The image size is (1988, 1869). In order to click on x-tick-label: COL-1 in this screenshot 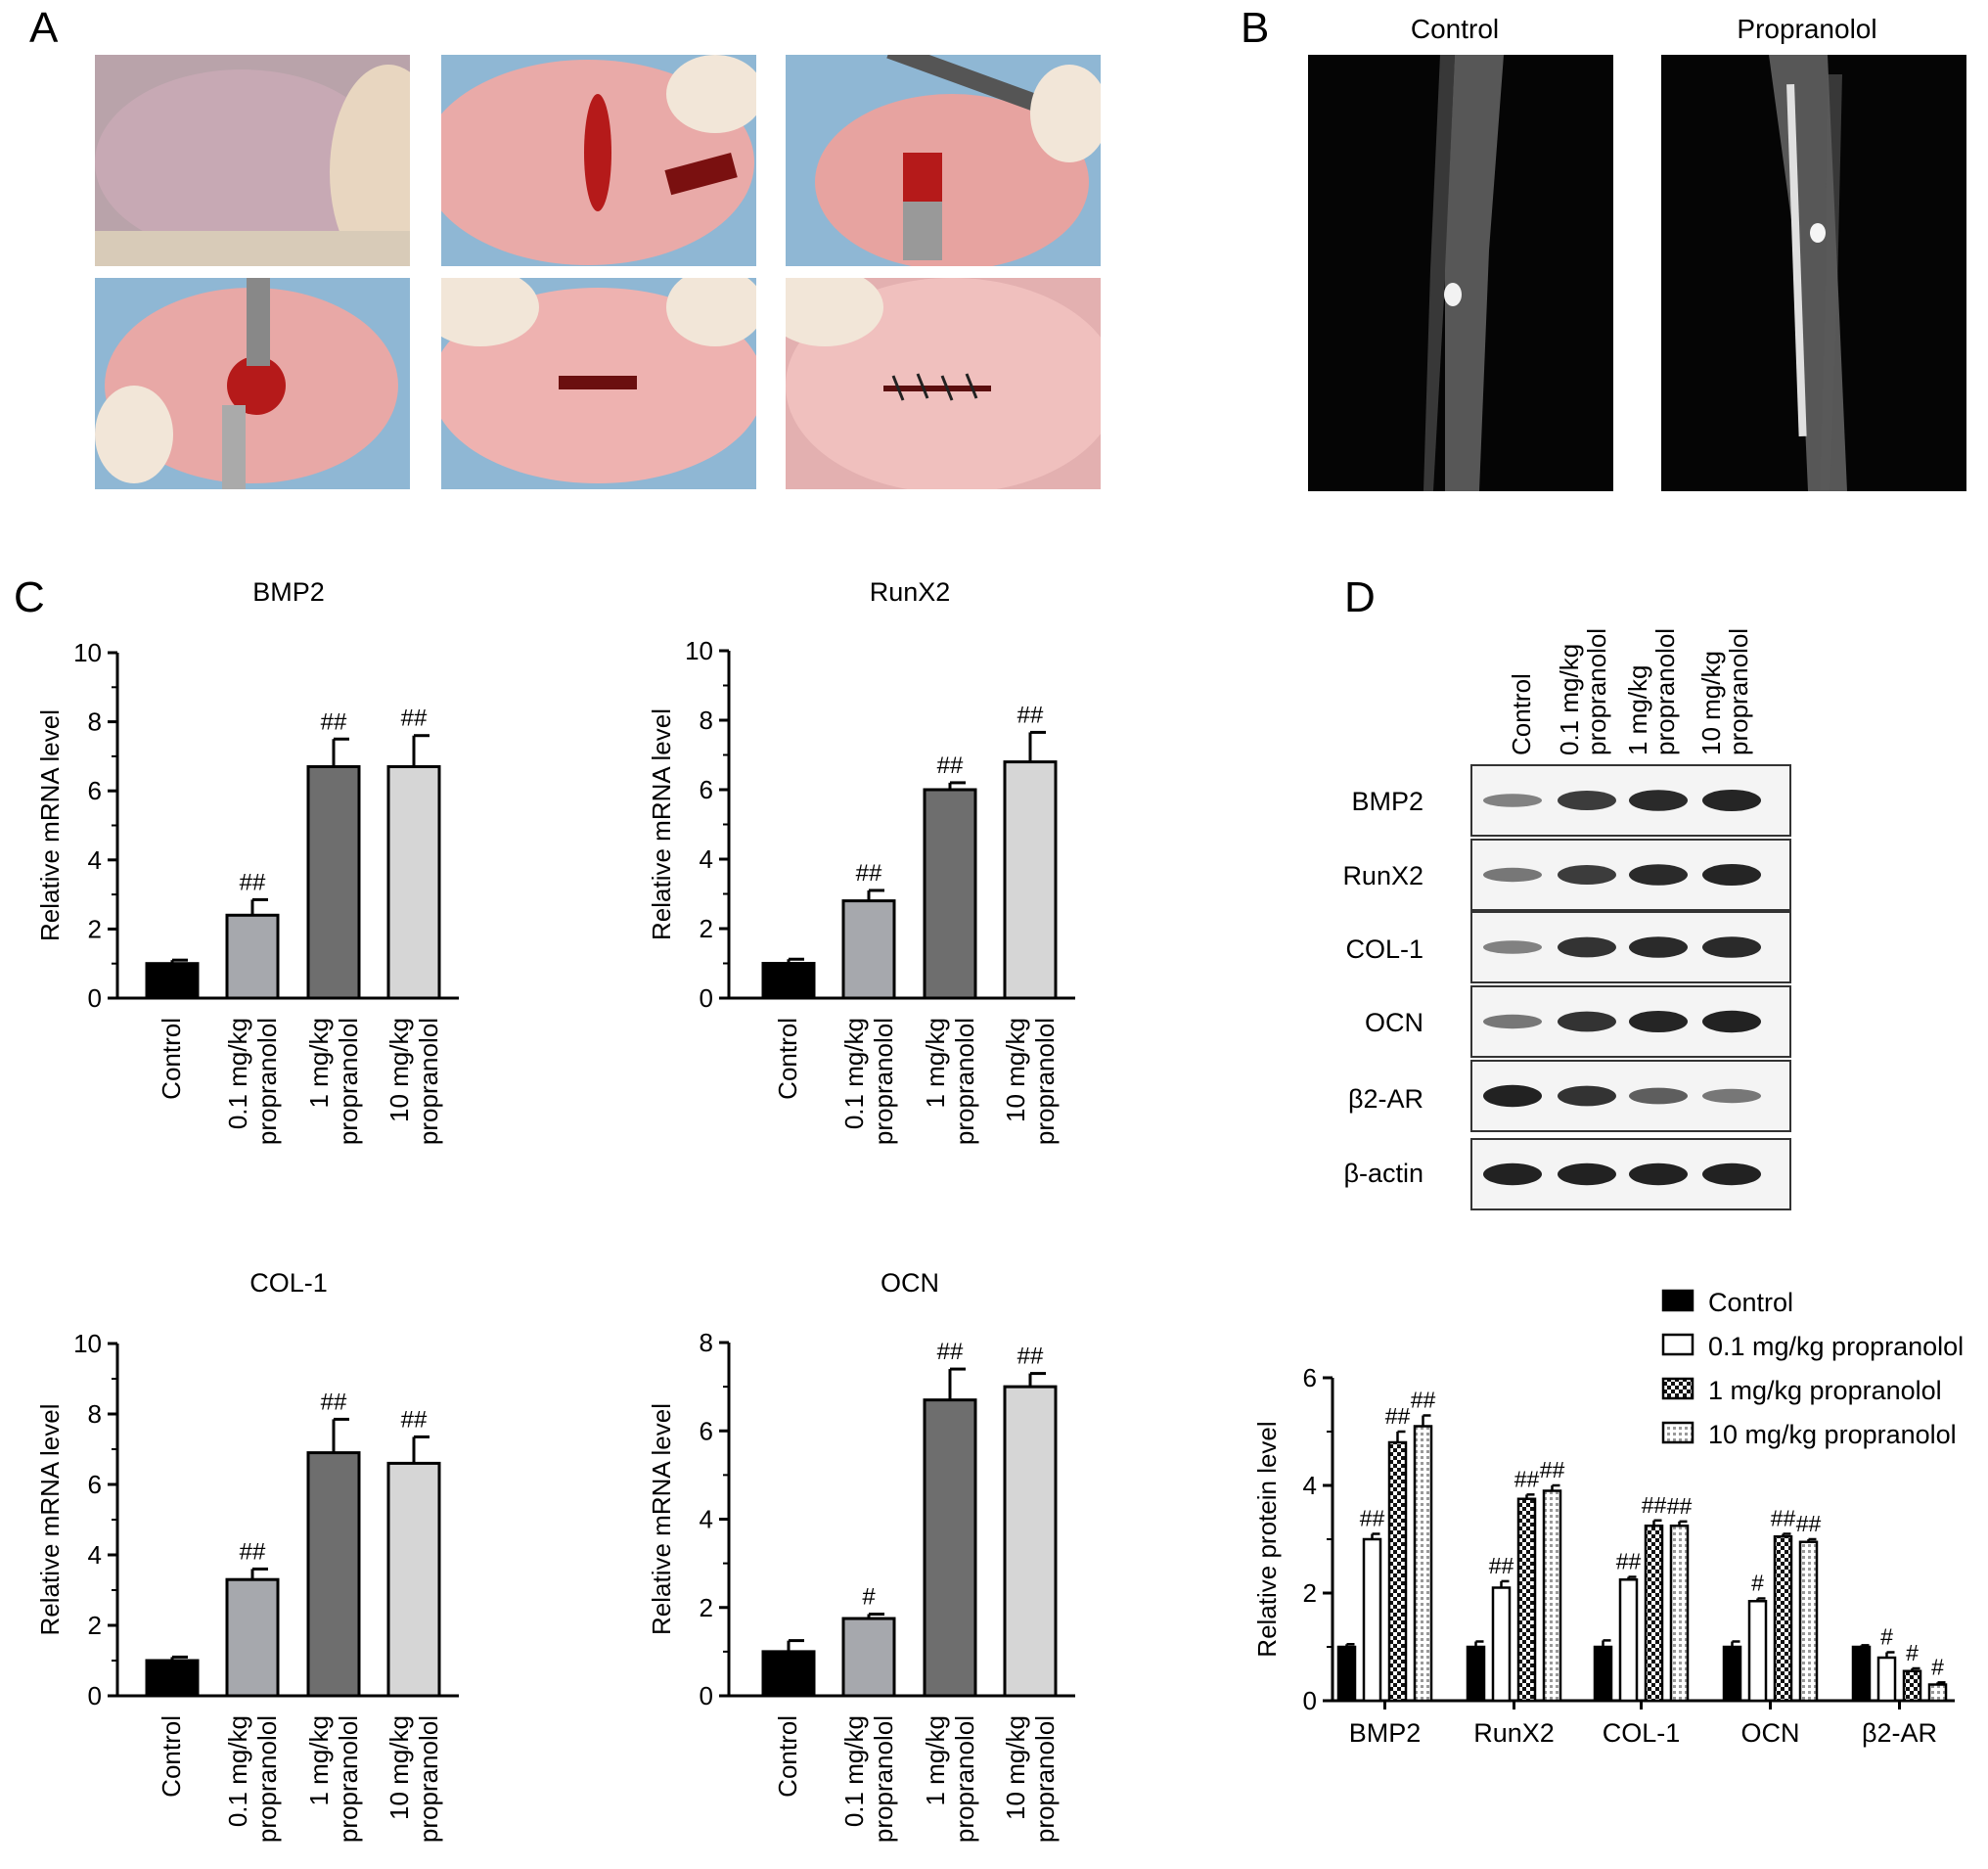, I will do `click(1642, 1733)`.